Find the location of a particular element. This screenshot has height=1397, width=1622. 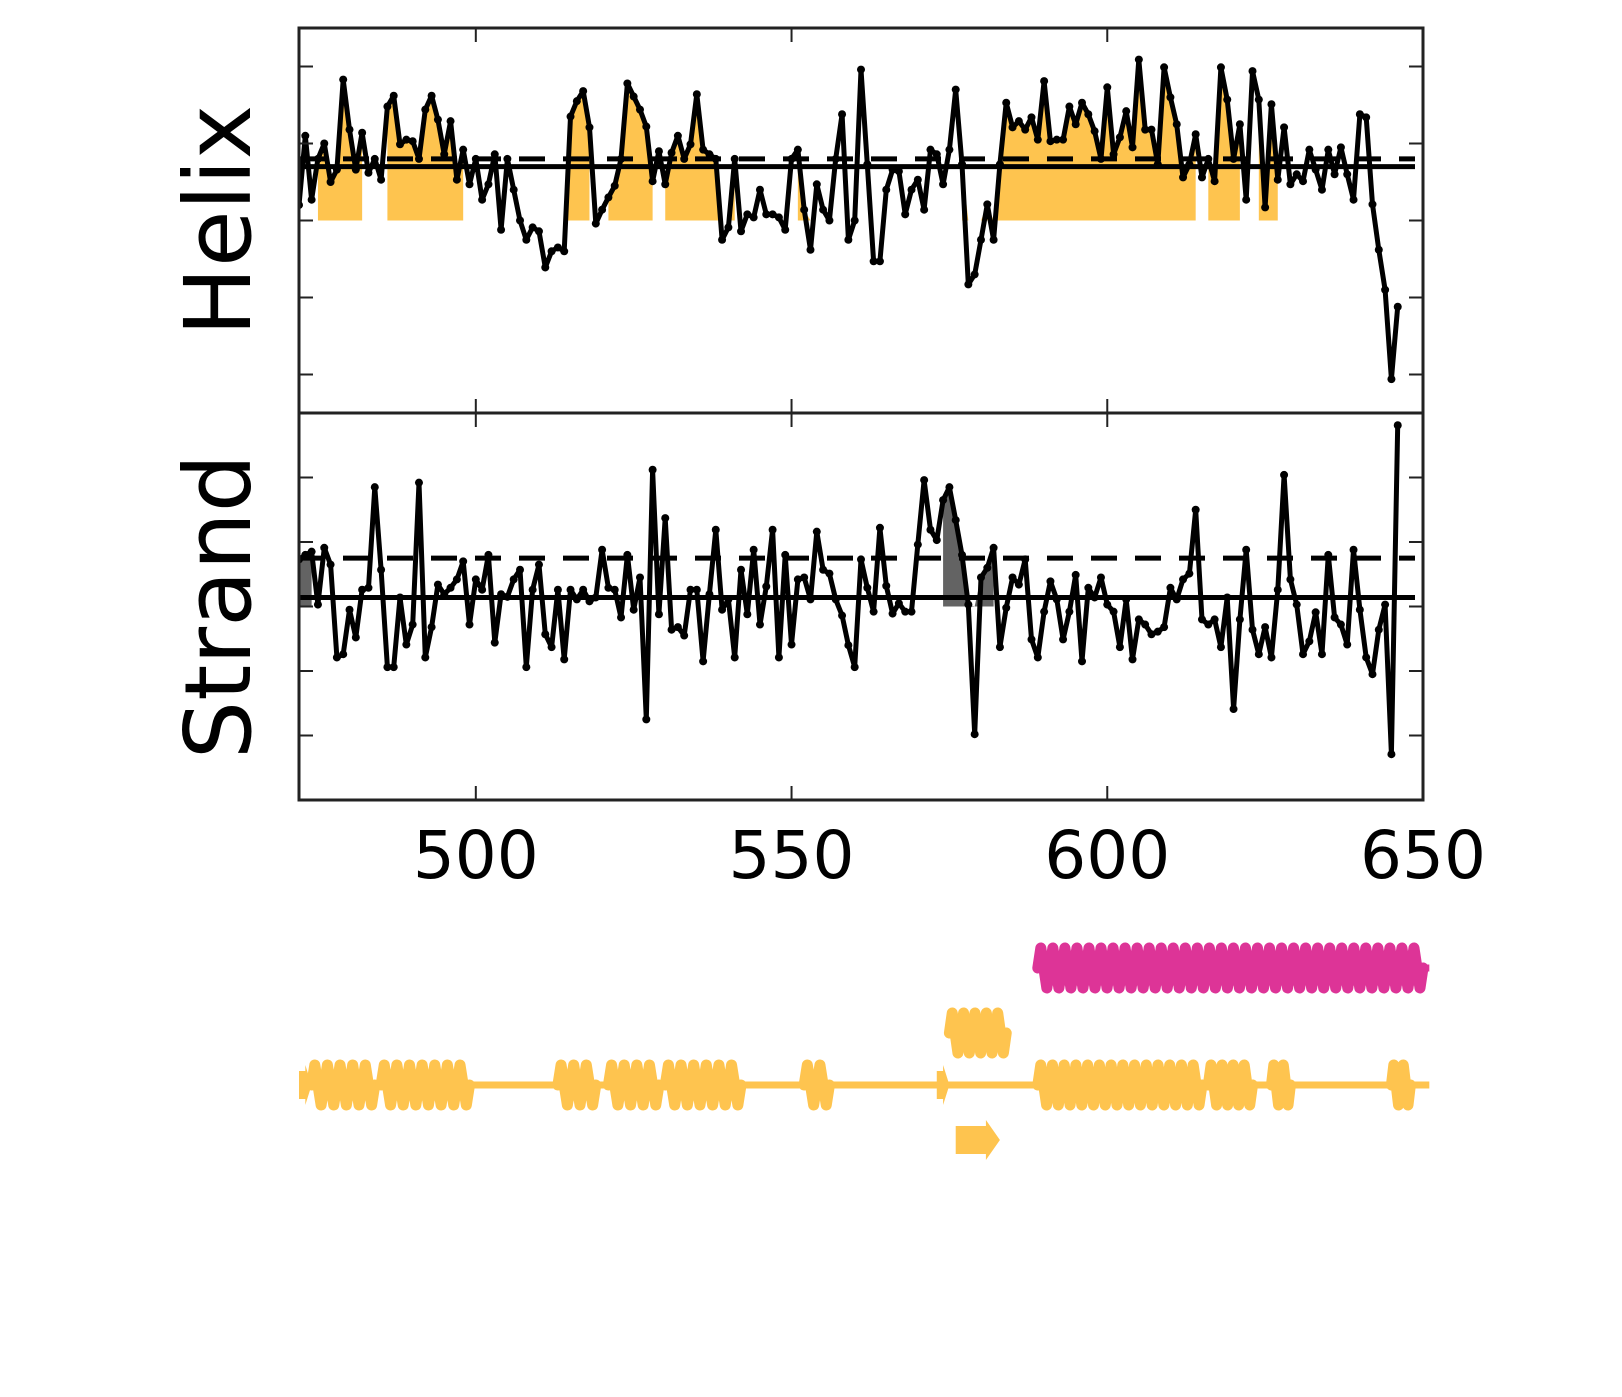

strand is located at coordinates (977, 1140).